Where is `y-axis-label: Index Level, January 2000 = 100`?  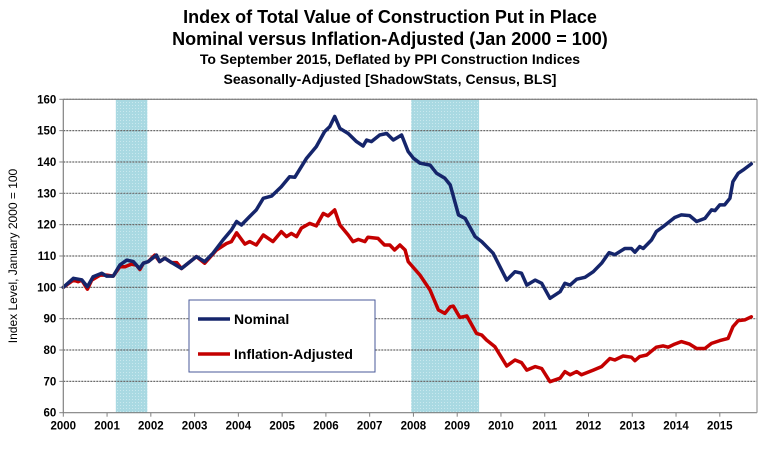 y-axis-label: Index Level, January 2000 = 100 is located at coordinates (13, 255).